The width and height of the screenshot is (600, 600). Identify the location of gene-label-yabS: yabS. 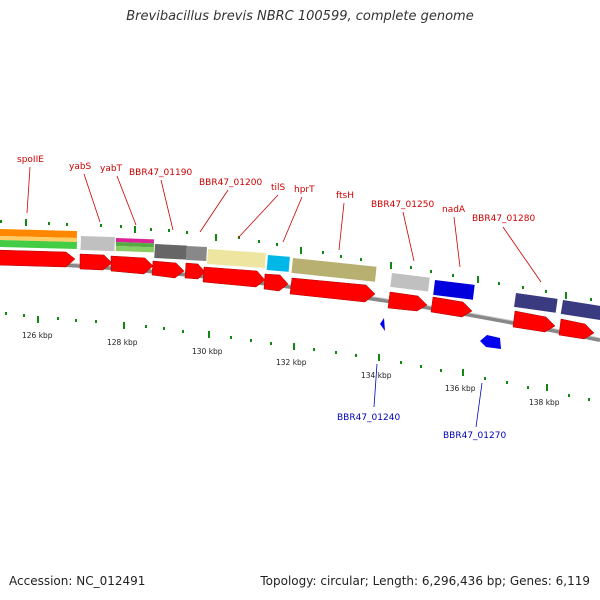
(80, 167).